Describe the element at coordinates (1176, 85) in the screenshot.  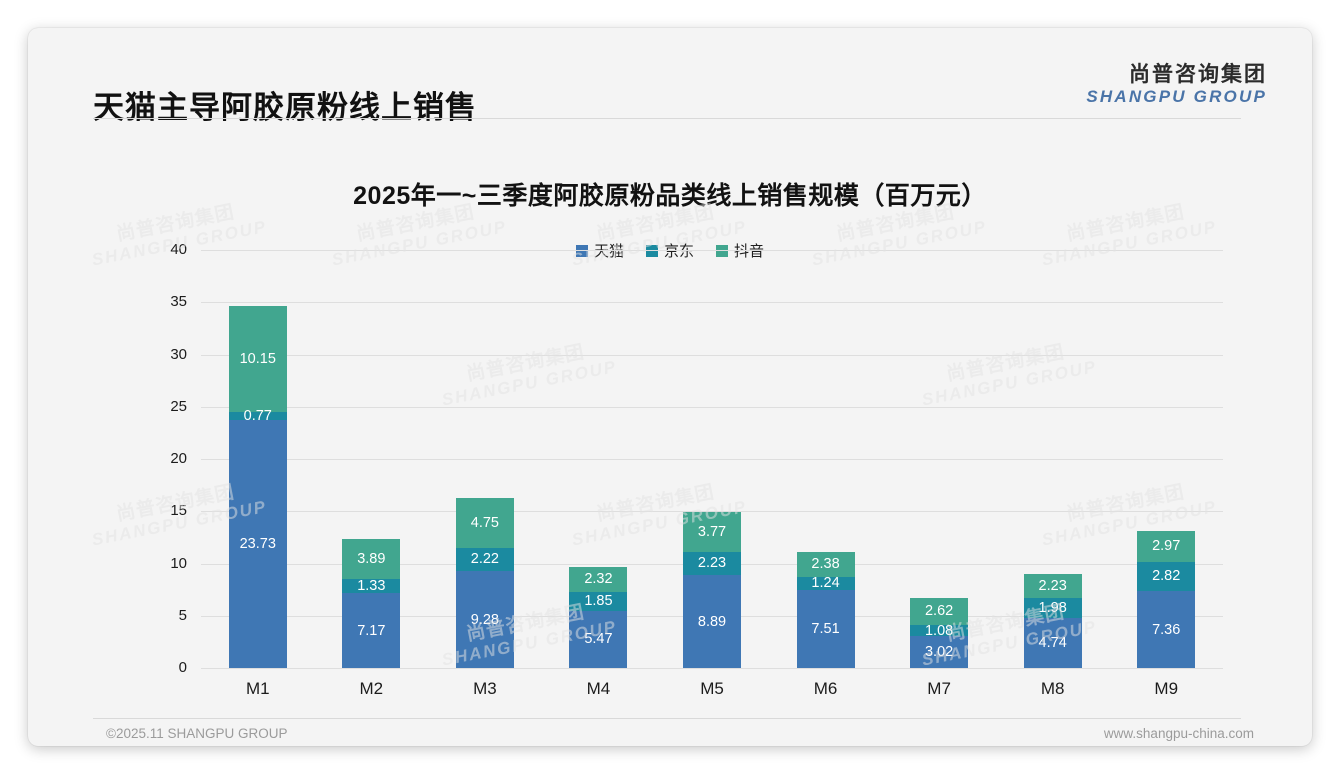
I see `brand-logo: 尚普咨询集团 SHANGPU GROUP` at that location.